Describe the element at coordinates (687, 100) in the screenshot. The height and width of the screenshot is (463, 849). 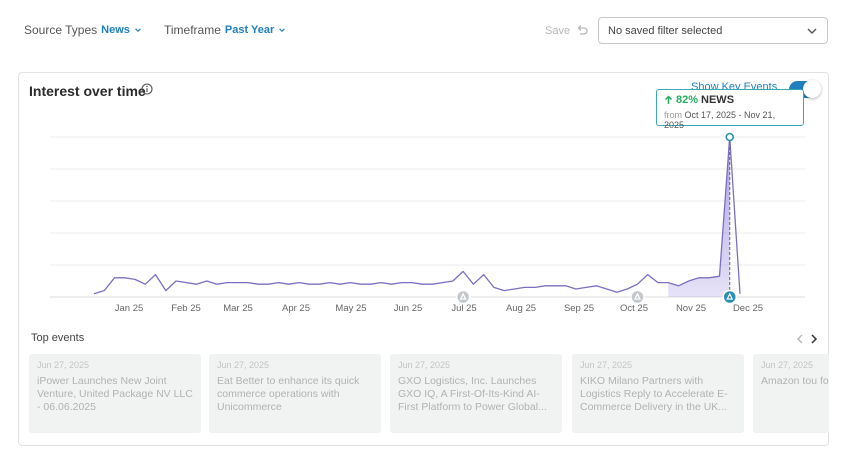
I see `tooltip-percent: 82%` at that location.